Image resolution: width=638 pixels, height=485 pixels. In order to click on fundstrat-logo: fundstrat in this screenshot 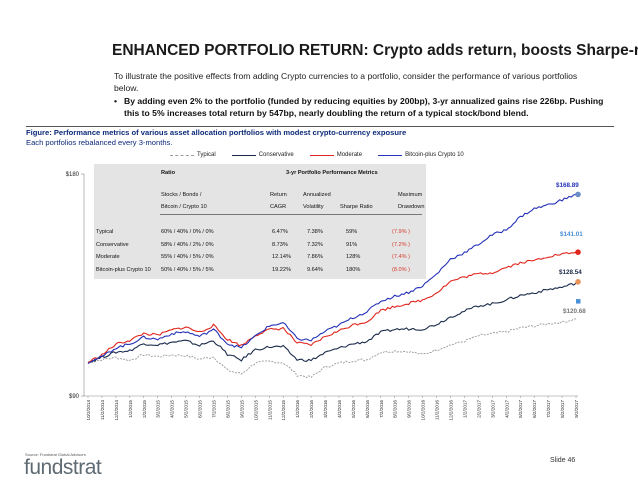, I will do `click(63, 467)`.